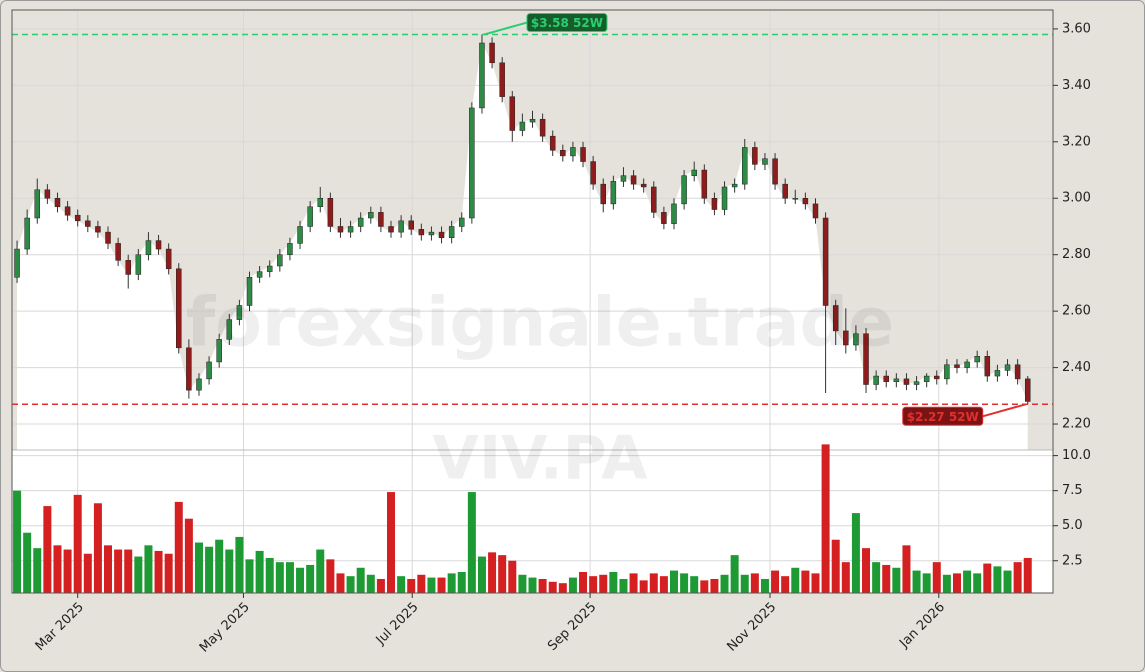  I want to click on y-tick-label: 2.80, so click(1076, 254).